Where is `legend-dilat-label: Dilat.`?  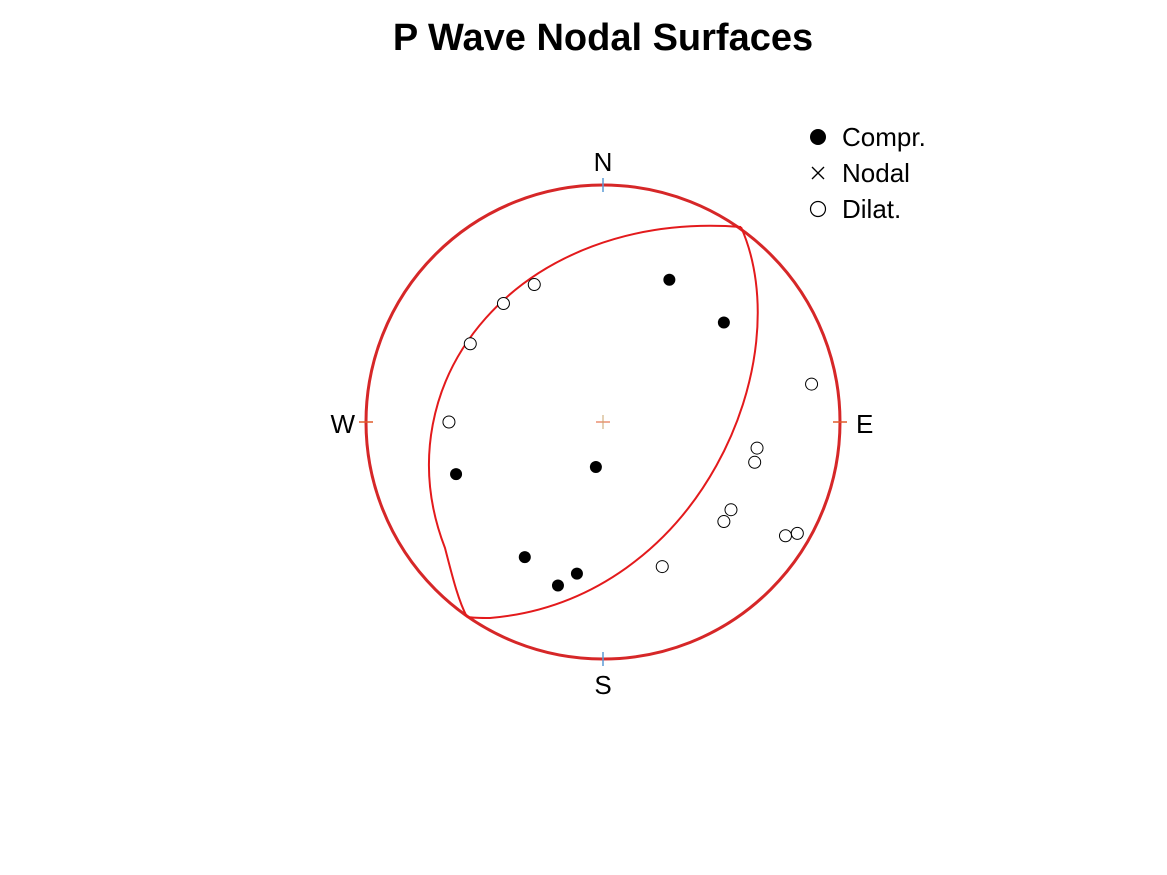
legend-dilat-label: Dilat. is located at coordinates (871, 209).